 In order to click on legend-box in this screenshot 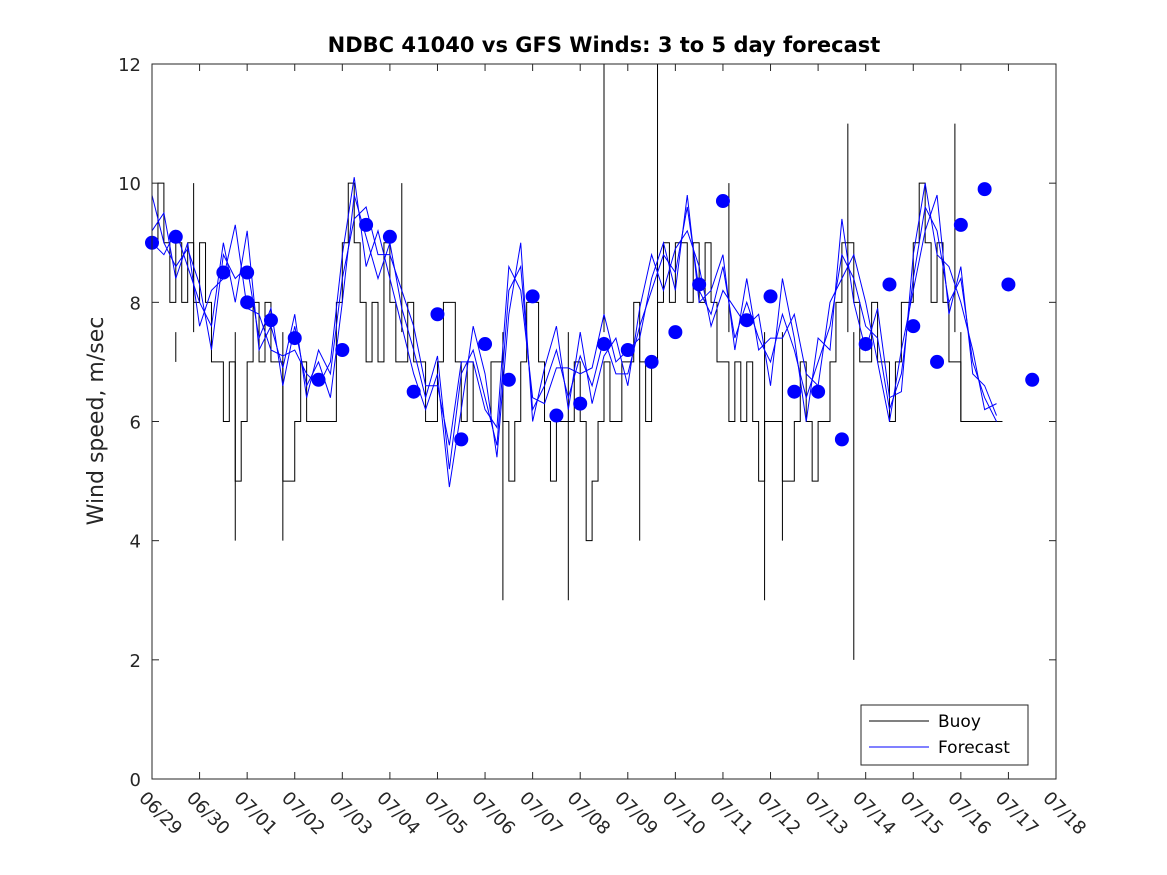, I will do `click(944, 735)`.